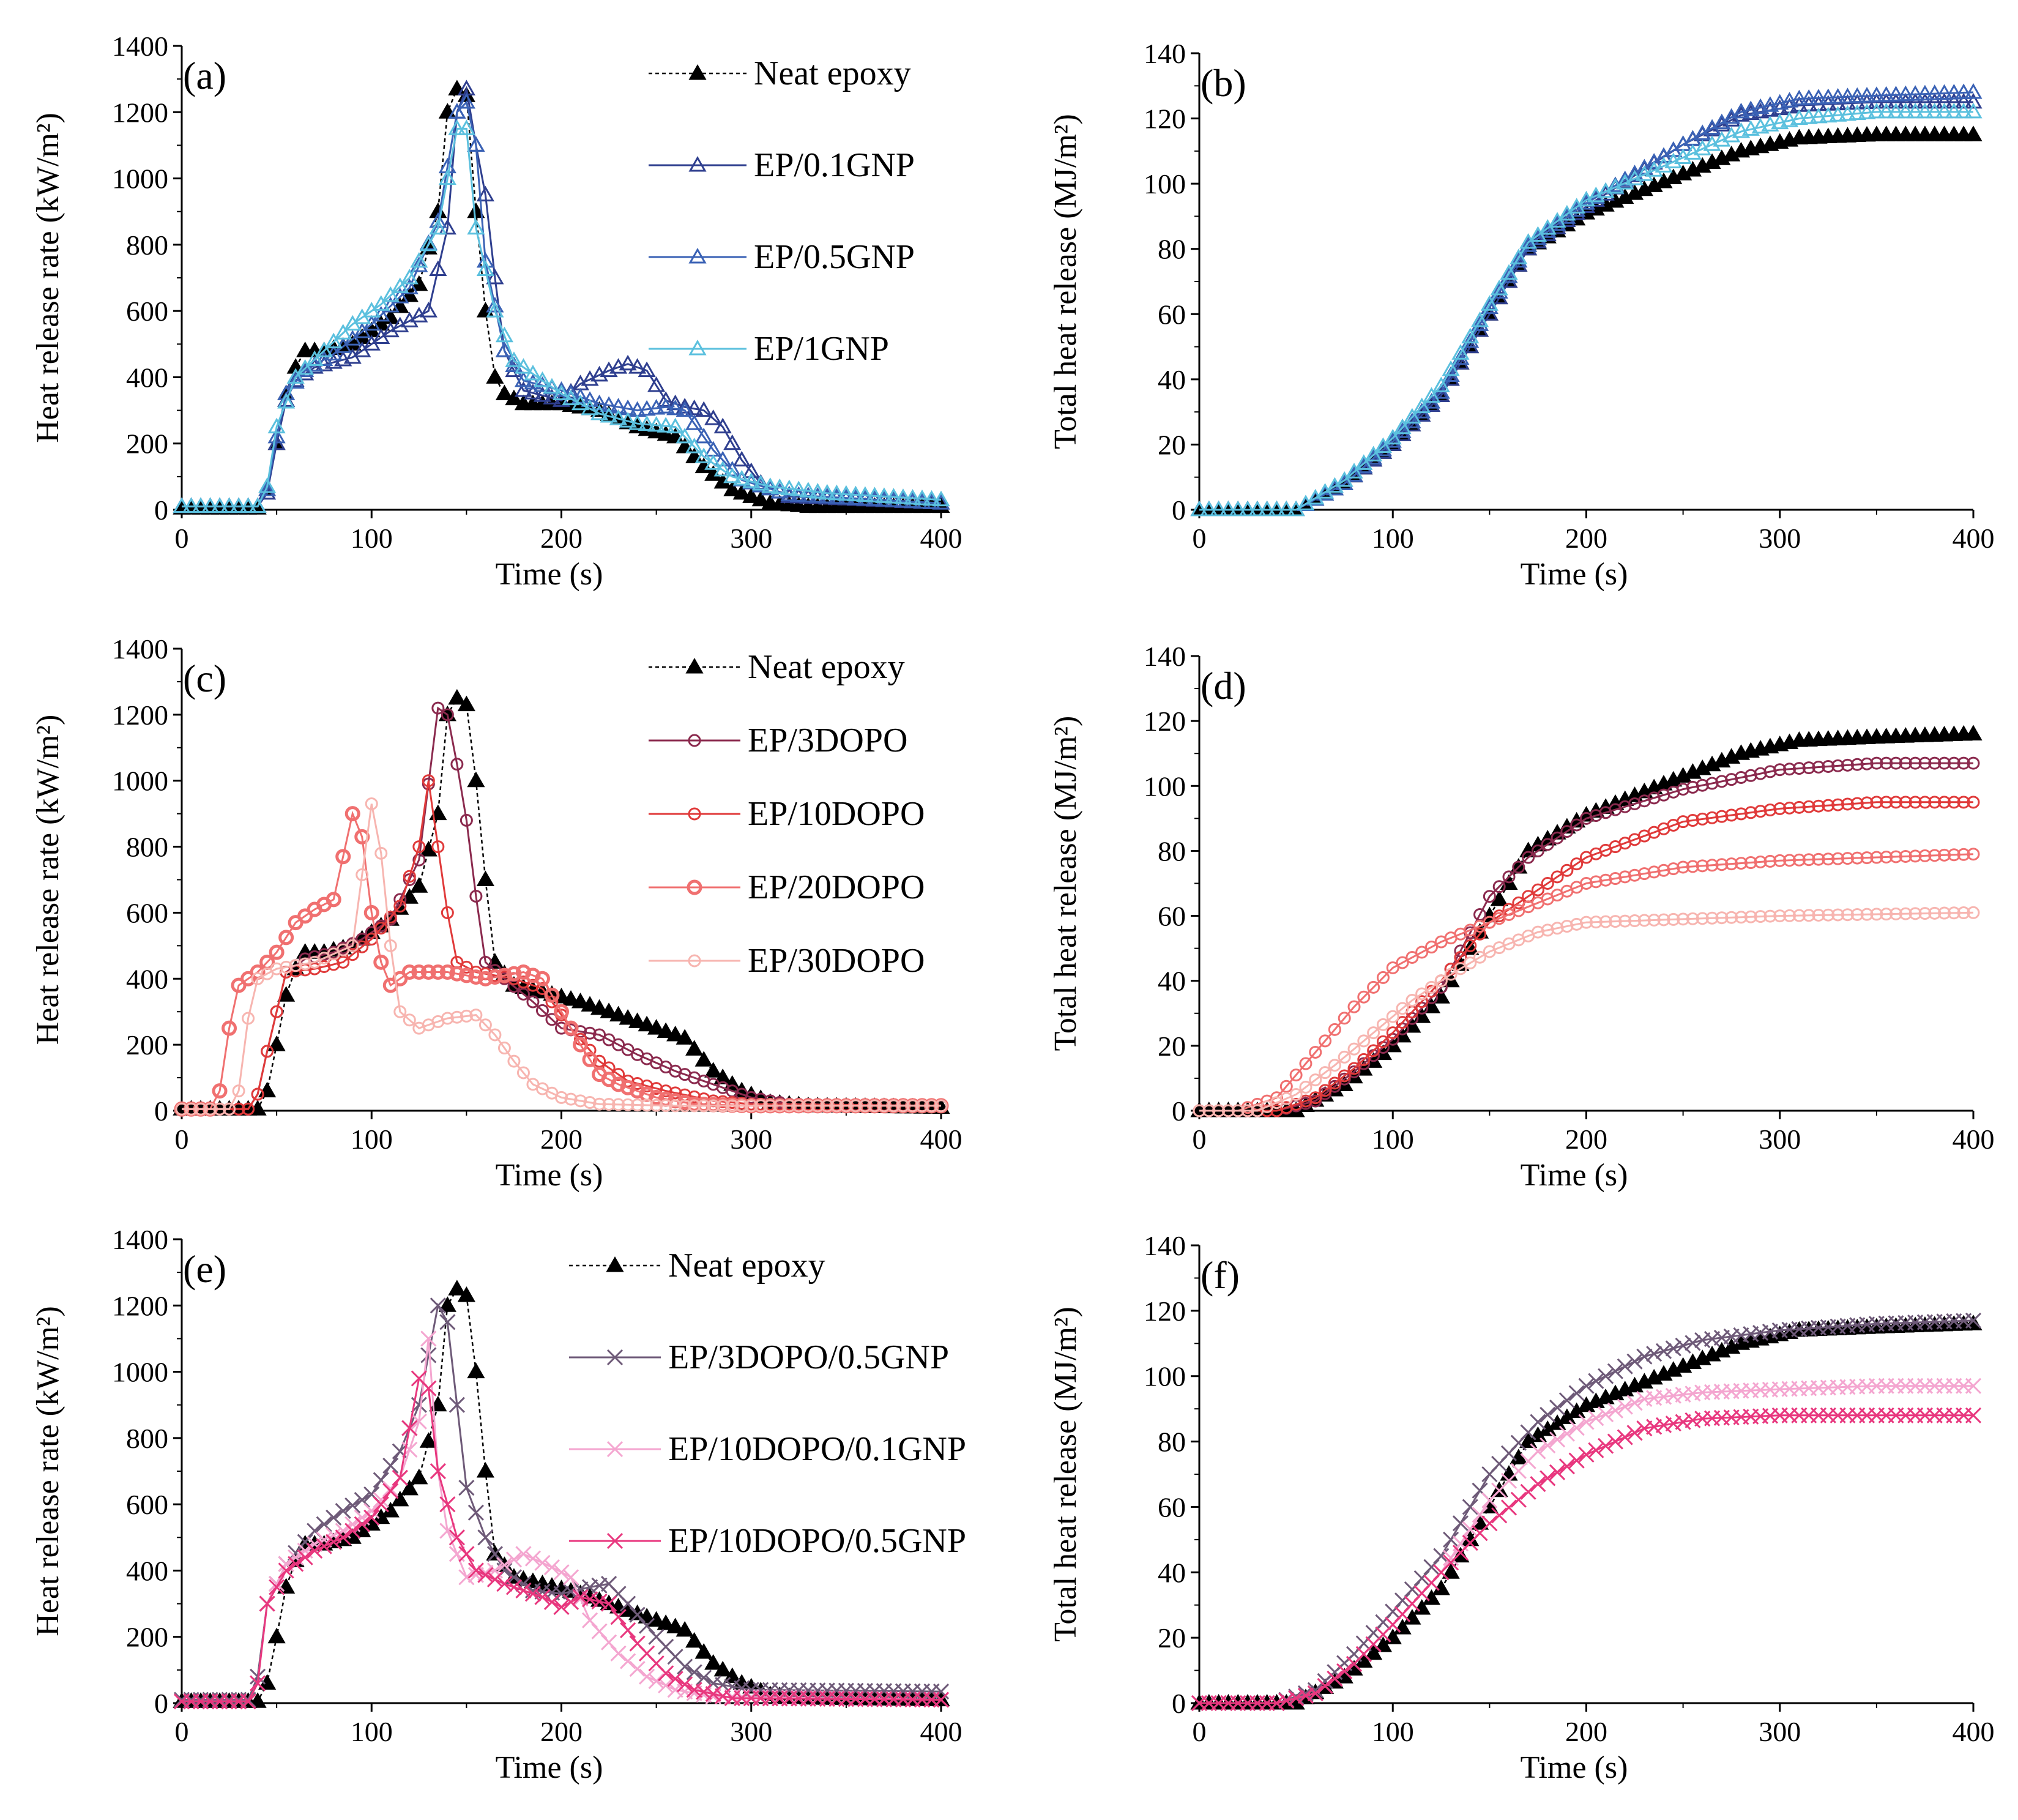 The image size is (2018, 1820). I want to click on x-tick-label: 400, so click(1974, 538).